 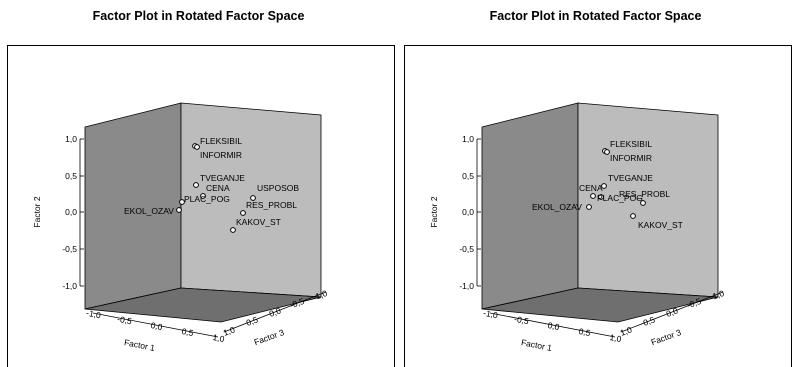 I want to click on data-point-label: USPOSOB, so click(x=278, y=188).